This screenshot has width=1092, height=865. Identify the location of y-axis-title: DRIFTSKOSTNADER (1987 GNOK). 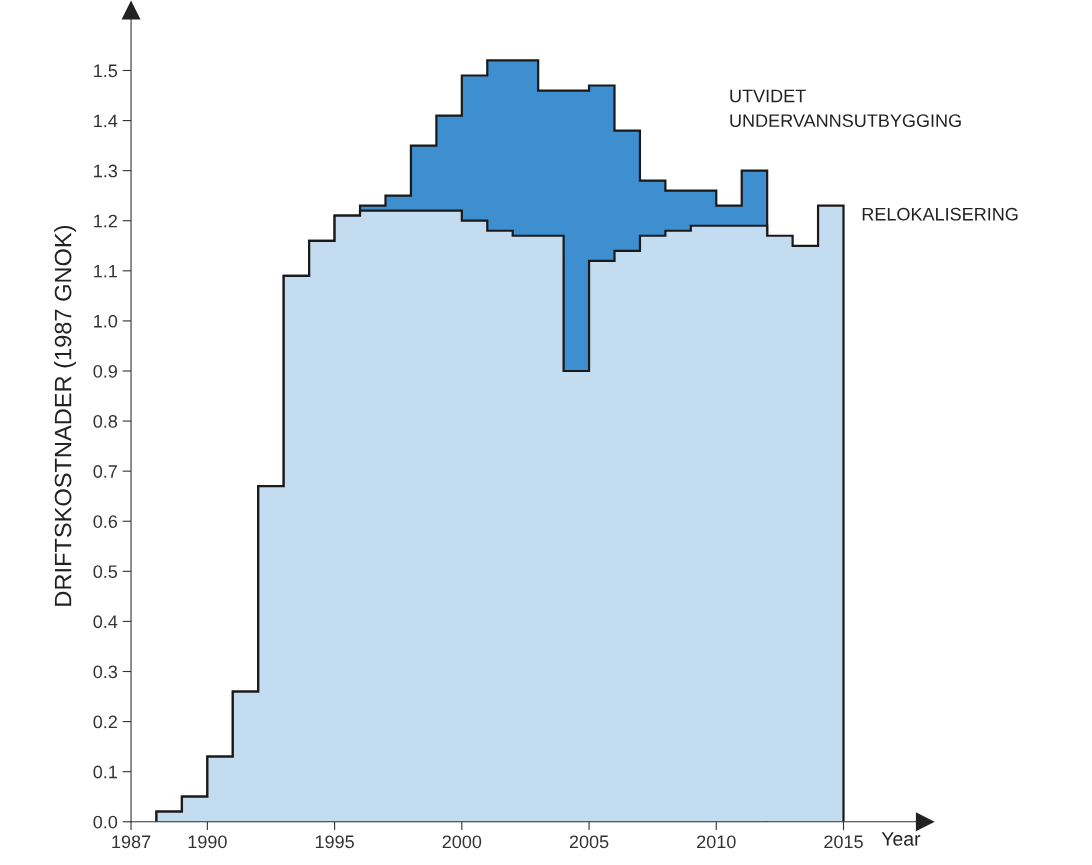
(65, 415).